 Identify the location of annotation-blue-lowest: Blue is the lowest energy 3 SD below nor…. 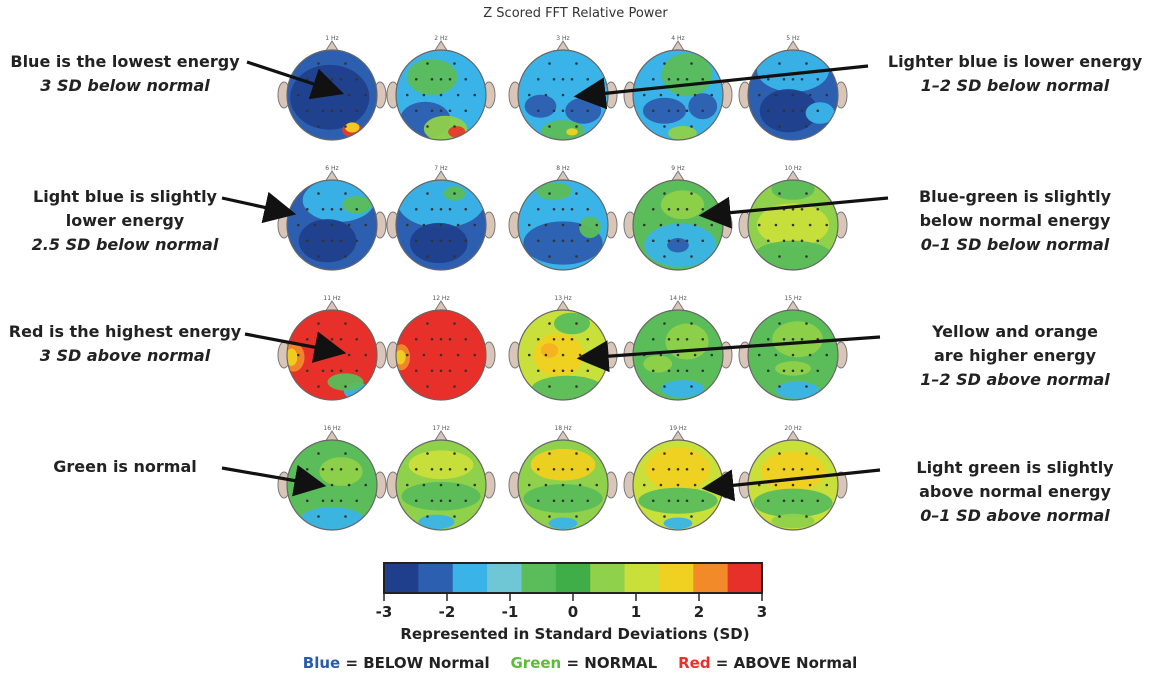
(125, 74).